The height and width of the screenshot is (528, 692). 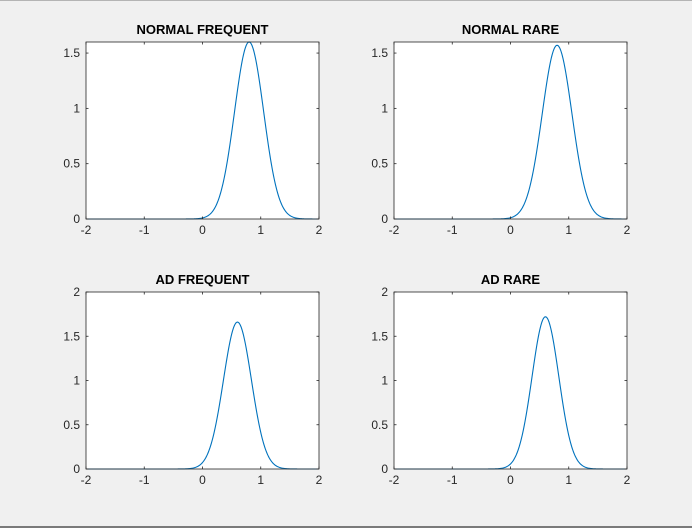 I want to click on window-top-border, so click(x=346, y=0).